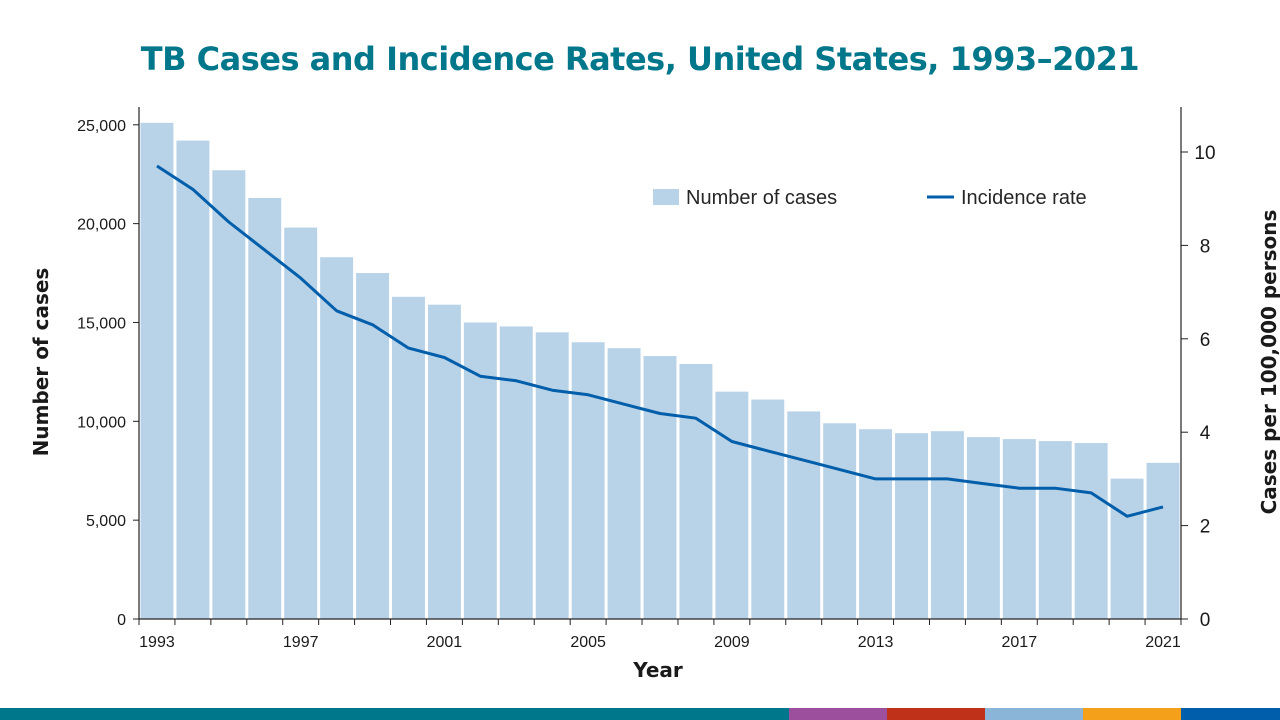 The width and height of the screenshot is (1280, 720). Describe the element at coordinates (1055, 530) in the screenshot. I see `bar-2018` at that location.